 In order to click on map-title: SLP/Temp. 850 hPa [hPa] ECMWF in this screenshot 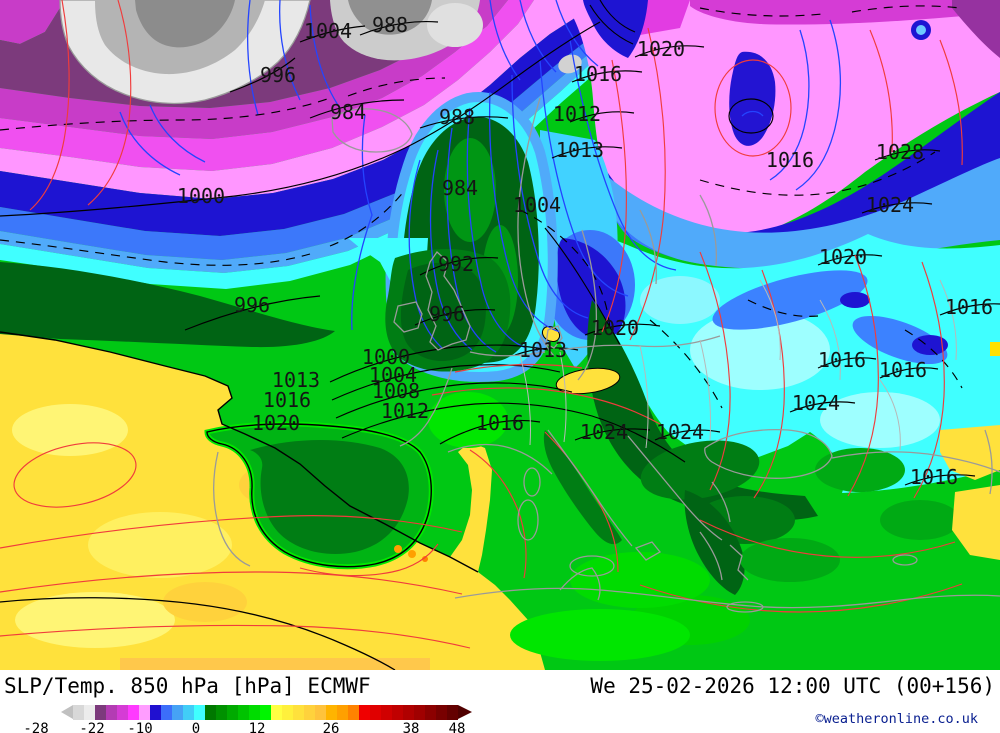, I will do `click(187, 686)`.